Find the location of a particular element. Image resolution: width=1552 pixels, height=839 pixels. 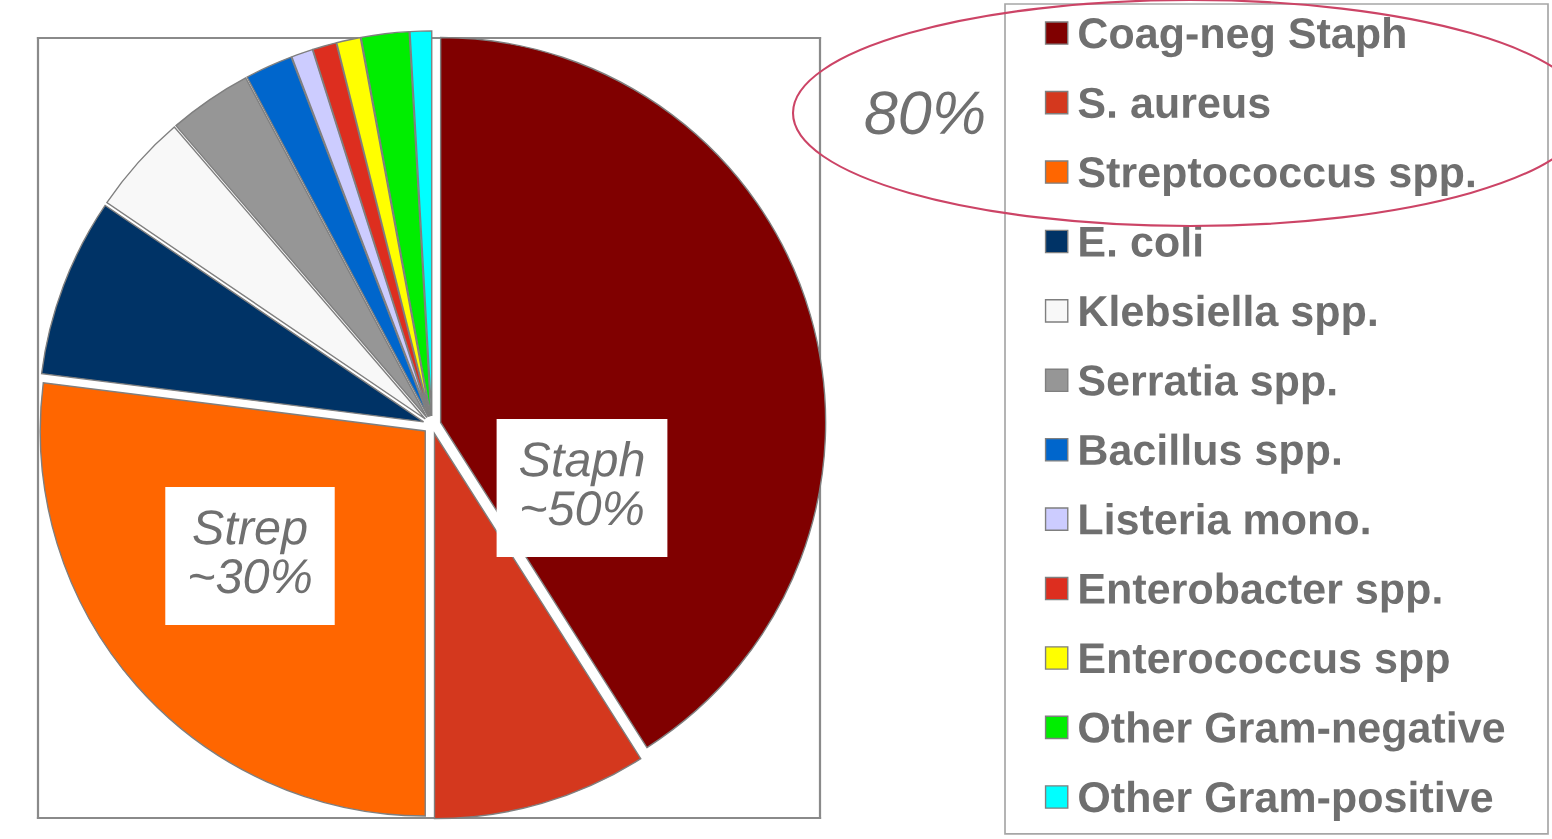

text: Strep ~30% is located at coordinates (250, 552).